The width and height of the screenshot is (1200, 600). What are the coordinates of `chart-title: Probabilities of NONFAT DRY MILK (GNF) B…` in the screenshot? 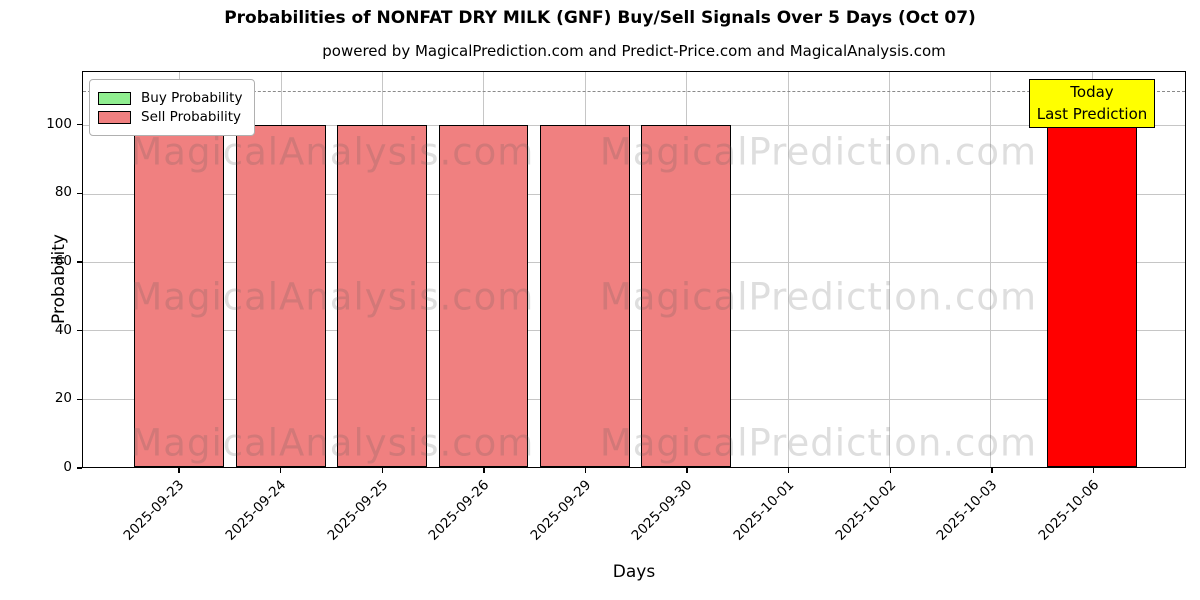 It's located at (600, 18).